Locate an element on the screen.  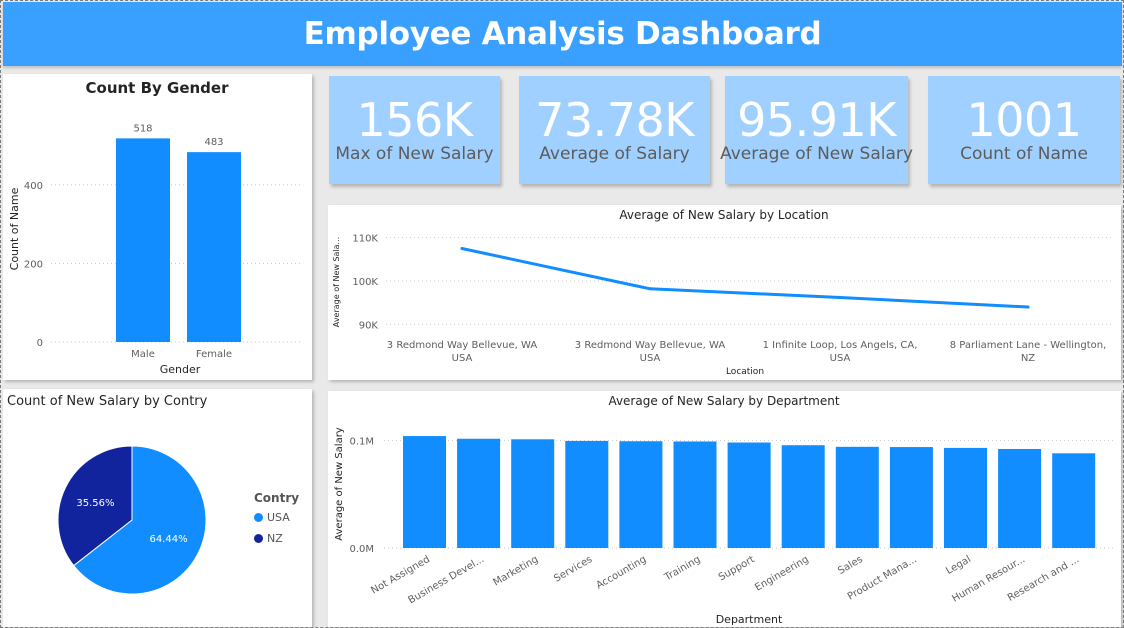
y-tick-label: 0.0M is located at coordinates (361, 549).